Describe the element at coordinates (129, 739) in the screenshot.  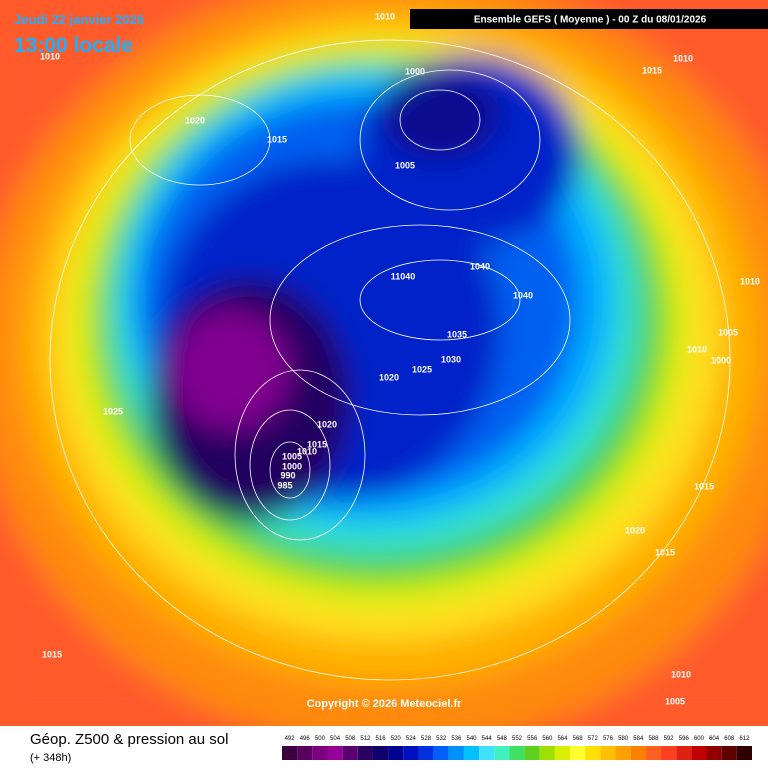
I see `footer-title: Géop. Z500 & pression au sol` at that location.